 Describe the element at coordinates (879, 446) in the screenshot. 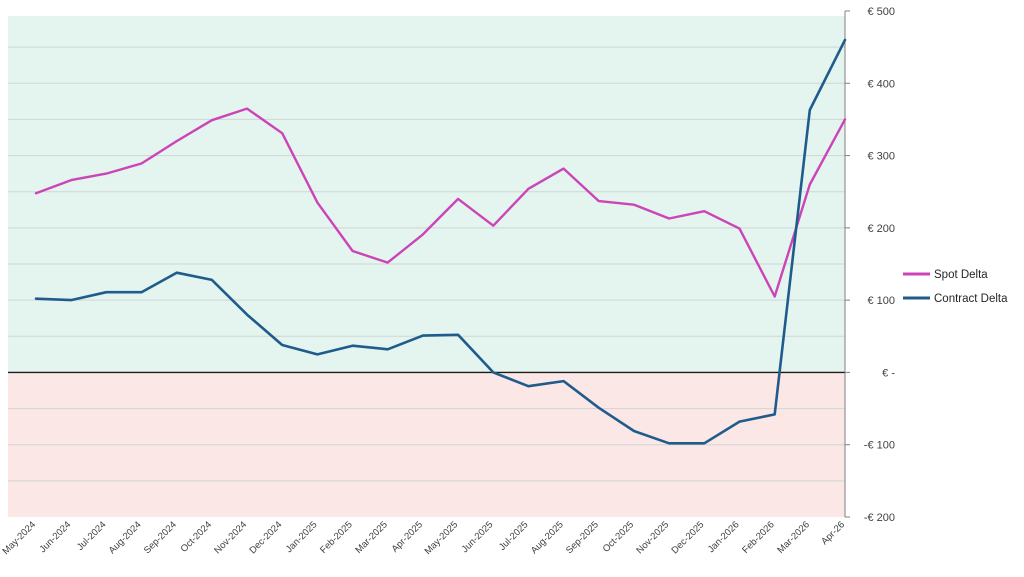

I see `y-tick-label: -€ 100` at that location.